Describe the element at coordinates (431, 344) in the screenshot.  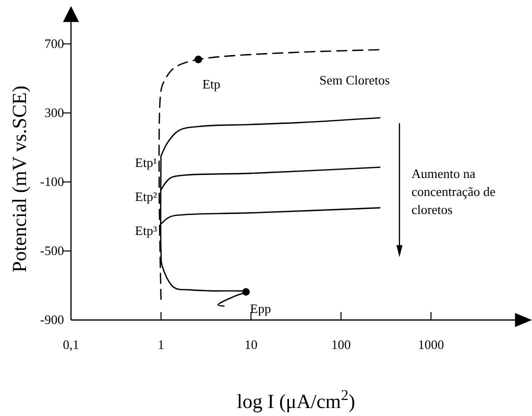
I see `x-tick-label: 1000` at that location.